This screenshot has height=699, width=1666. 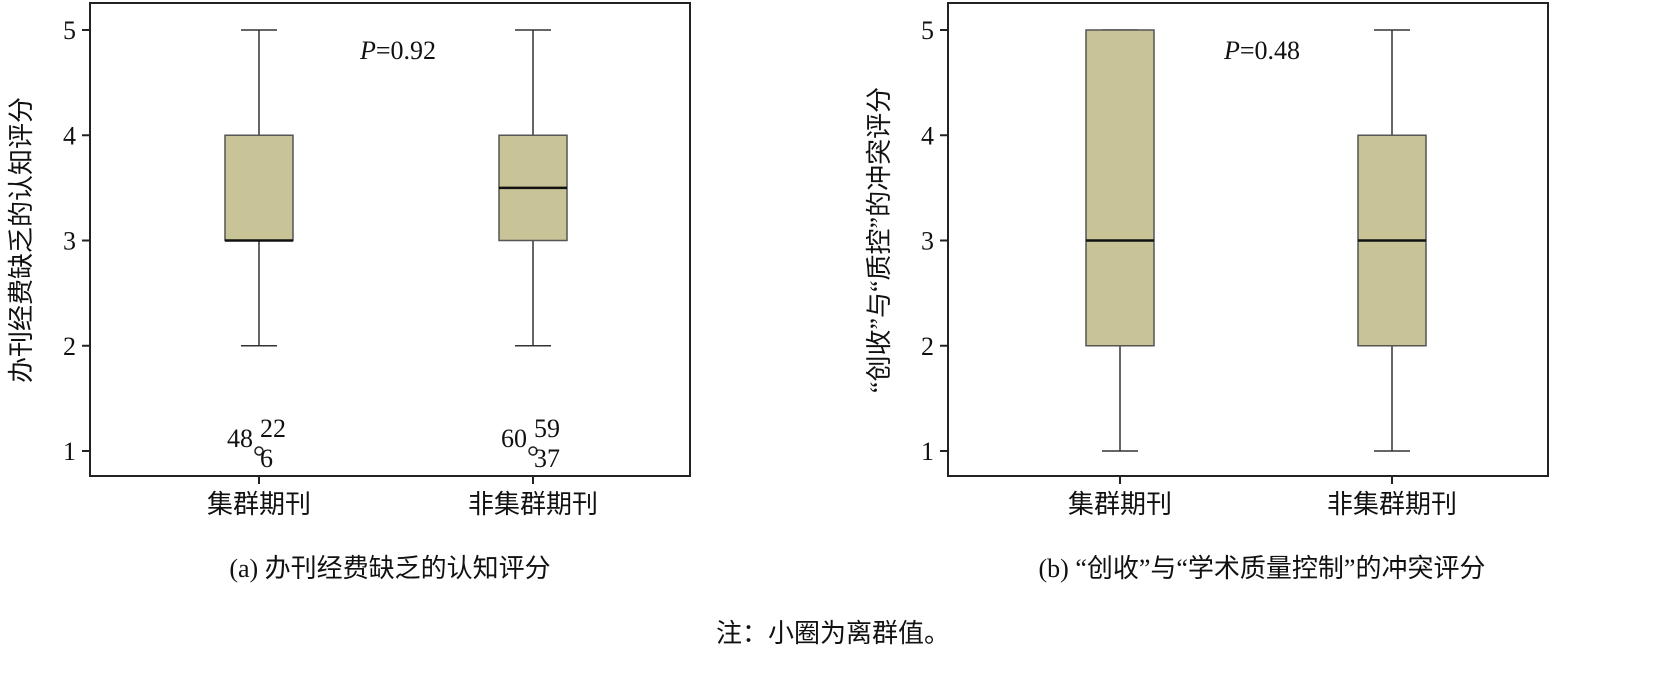 I want to click on outlier-label: 48, so click(x=240, y=438).